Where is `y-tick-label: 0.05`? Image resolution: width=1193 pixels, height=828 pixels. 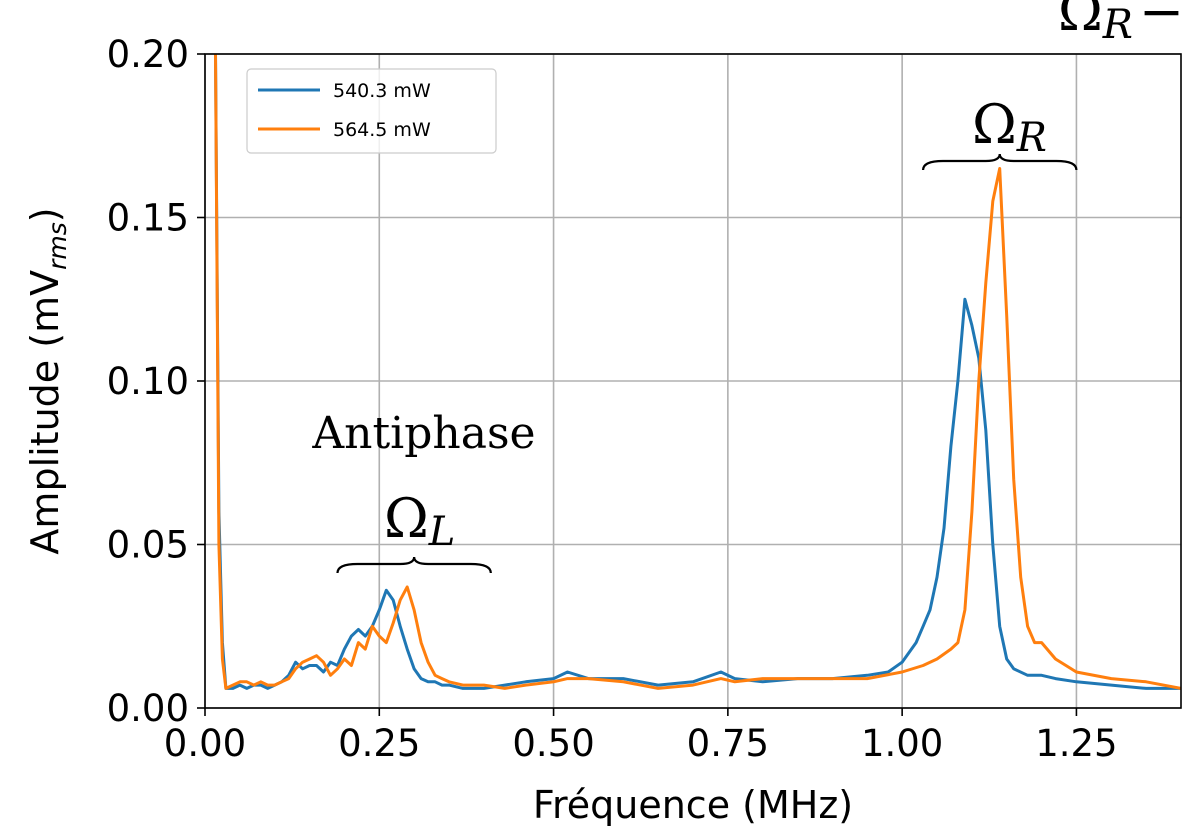
y-tick-label: 0.05 is located at coordinates (148, 545).